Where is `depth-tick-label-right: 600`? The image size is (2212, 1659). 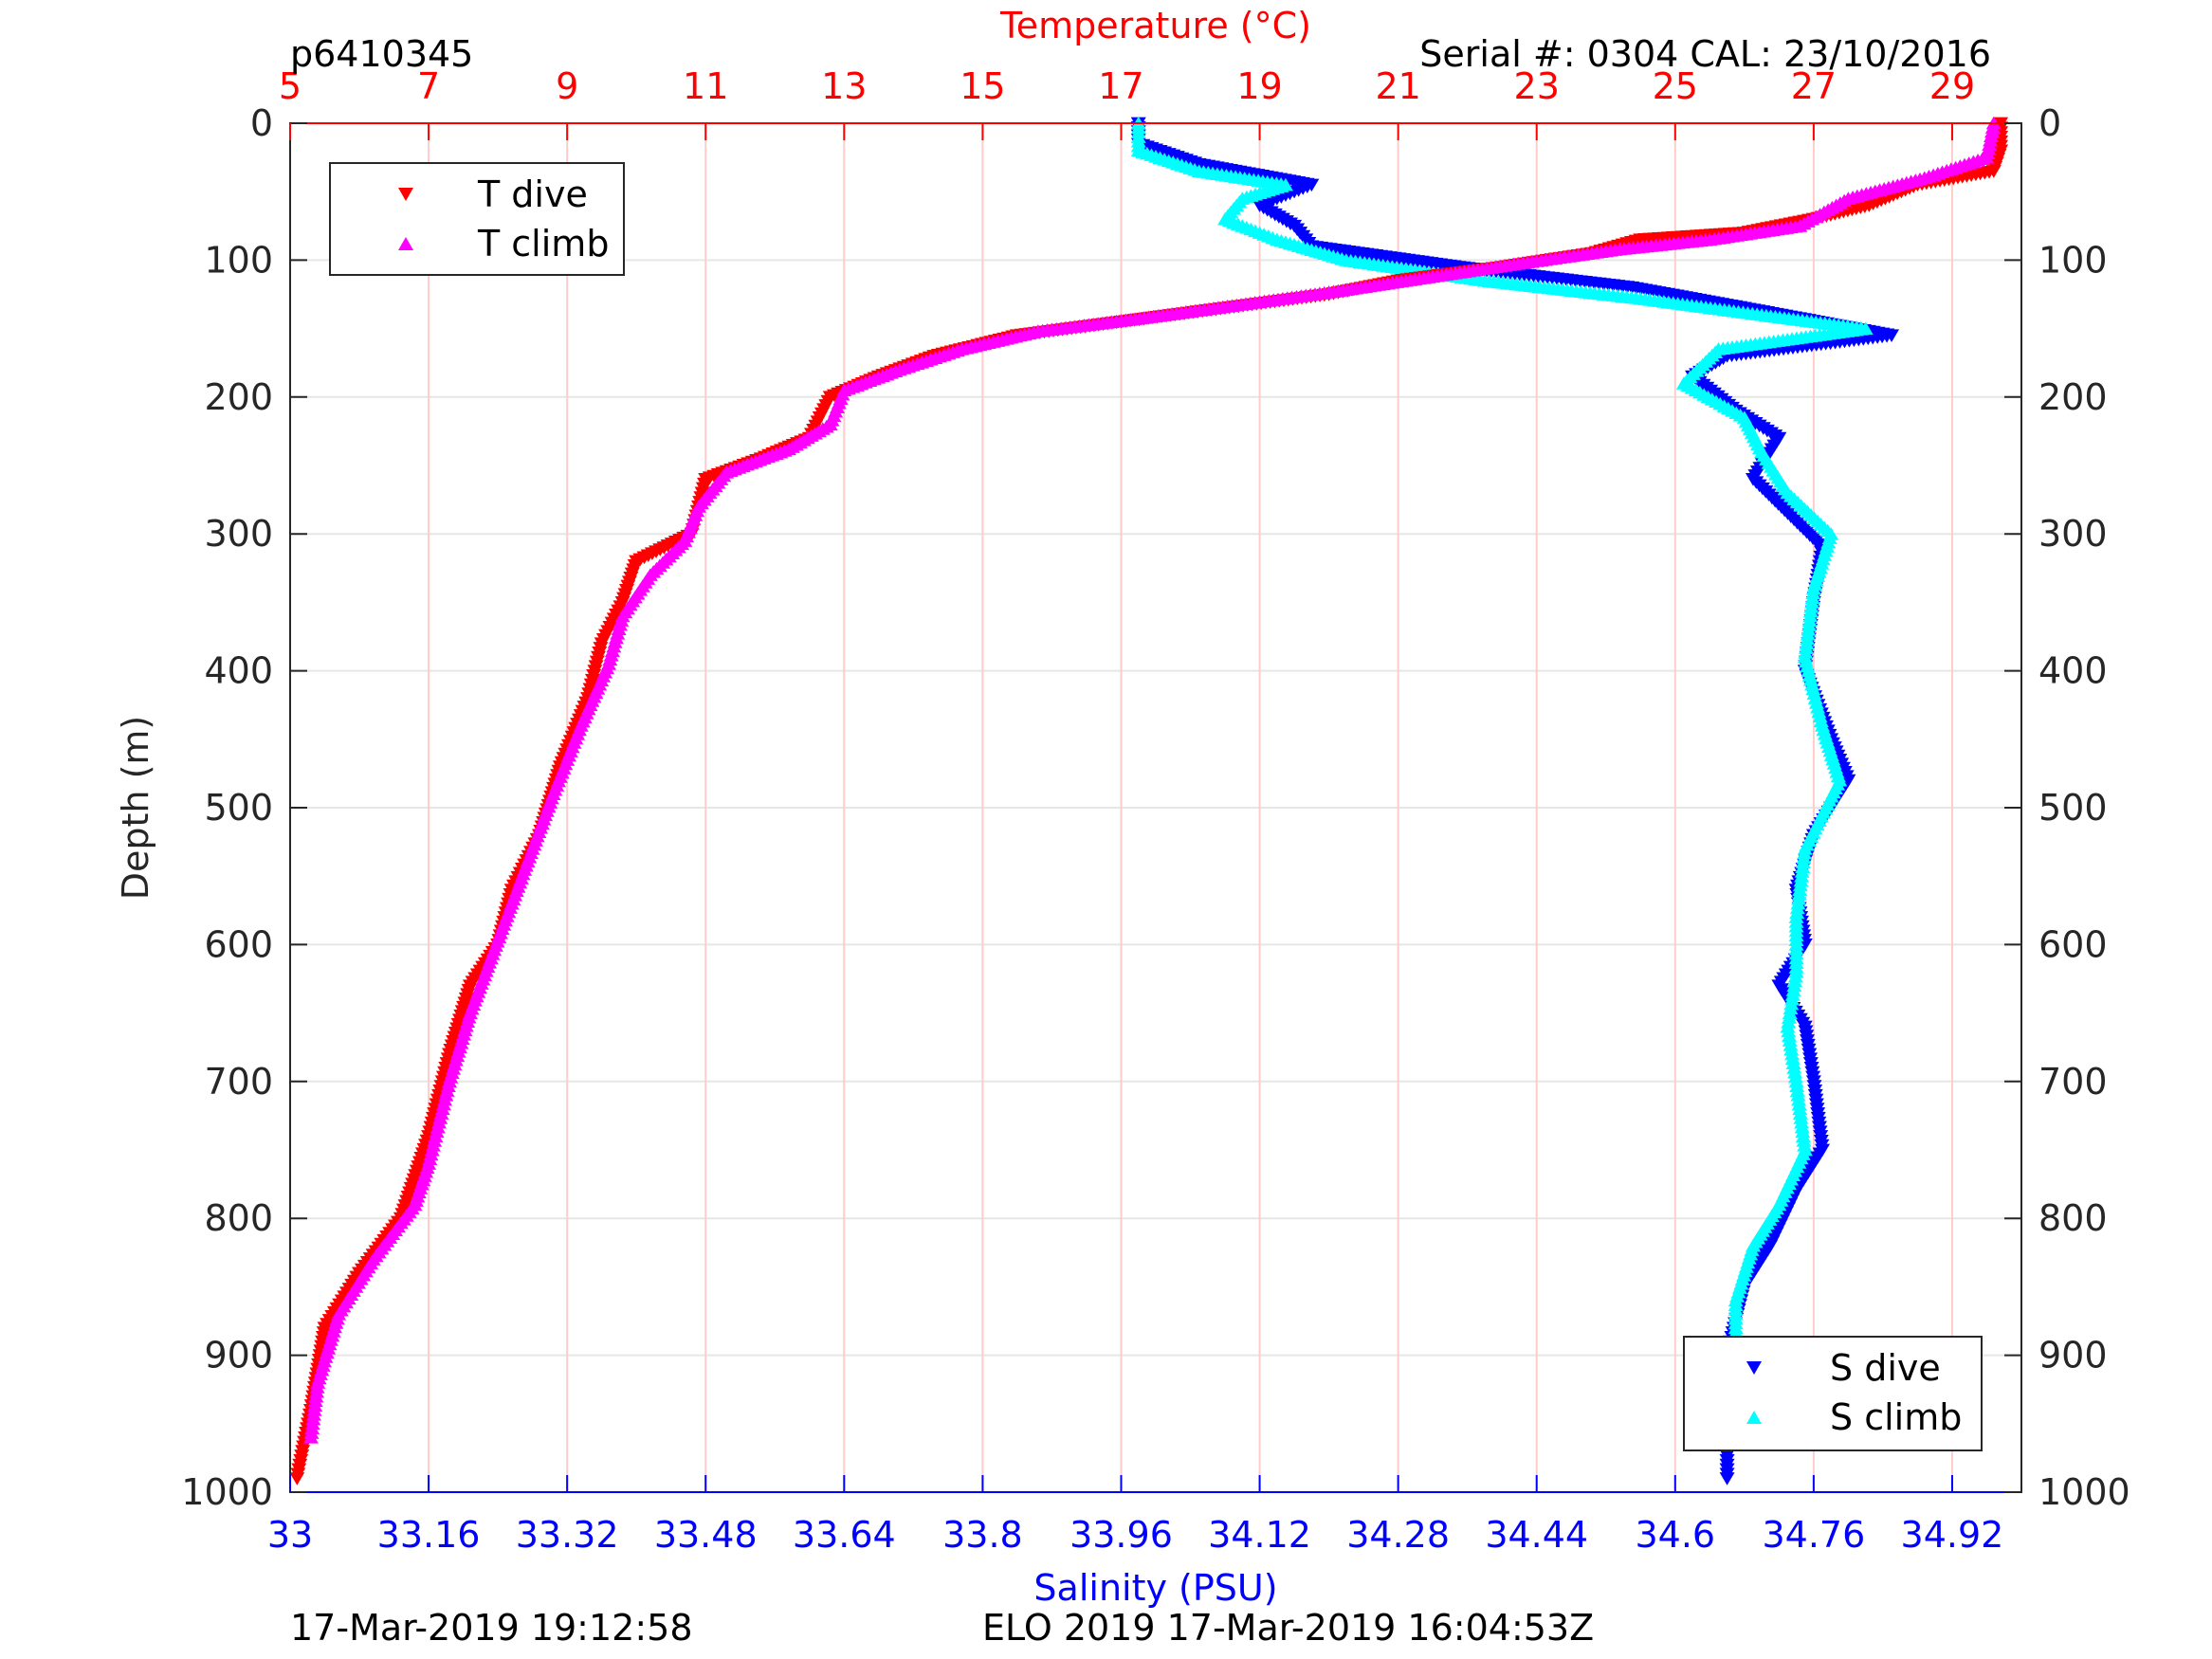
depth-tick-label-right: 600 is located at coordinates (2073, 944).